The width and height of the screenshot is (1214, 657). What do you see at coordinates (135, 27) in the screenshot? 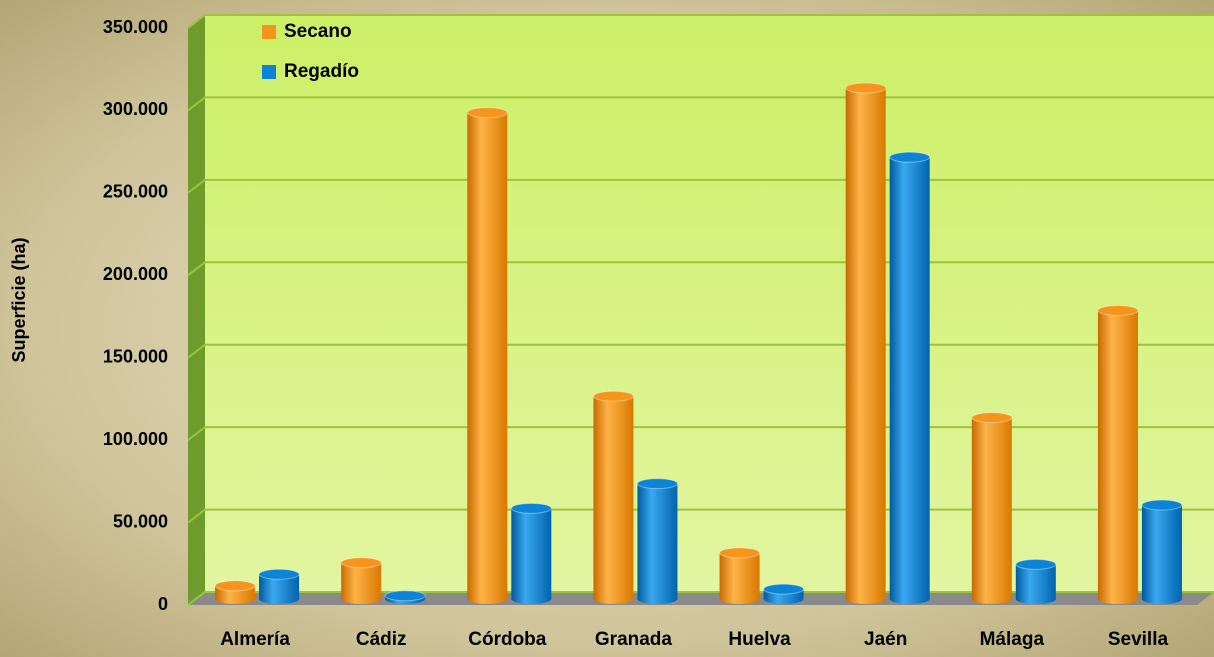
I see `y-tick-label: 350.000` at bounding box center [135, 27].